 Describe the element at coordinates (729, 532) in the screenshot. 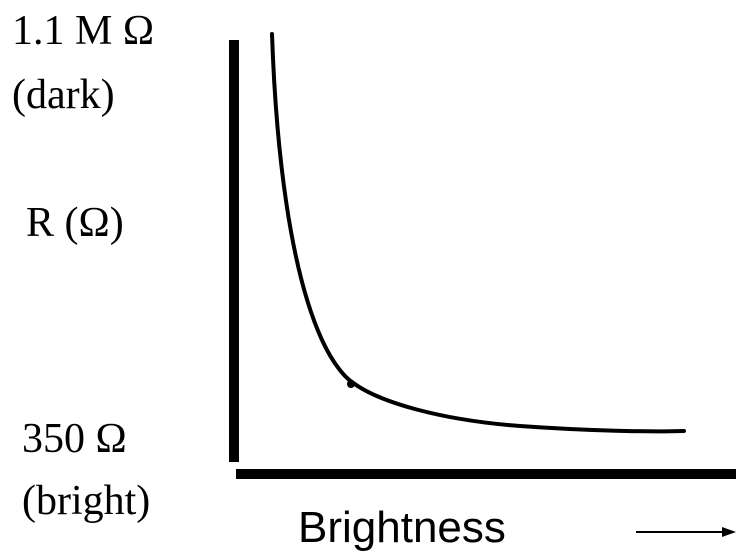

I see `brightness-arrow-icon` at that location.